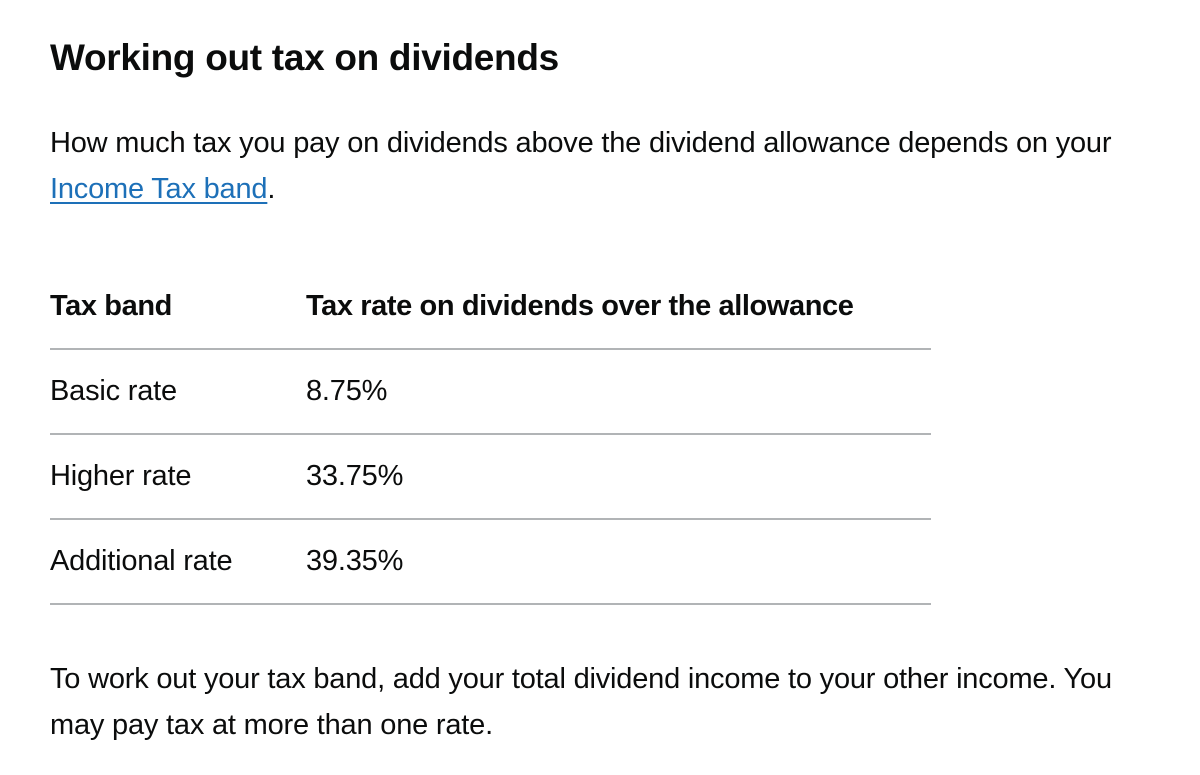 The height and width of the screenshot is (775, 1200). Describe the element at coordinates (178, 477) in the screenshot. I see `tax-band-cell: Higher rate` at that location.